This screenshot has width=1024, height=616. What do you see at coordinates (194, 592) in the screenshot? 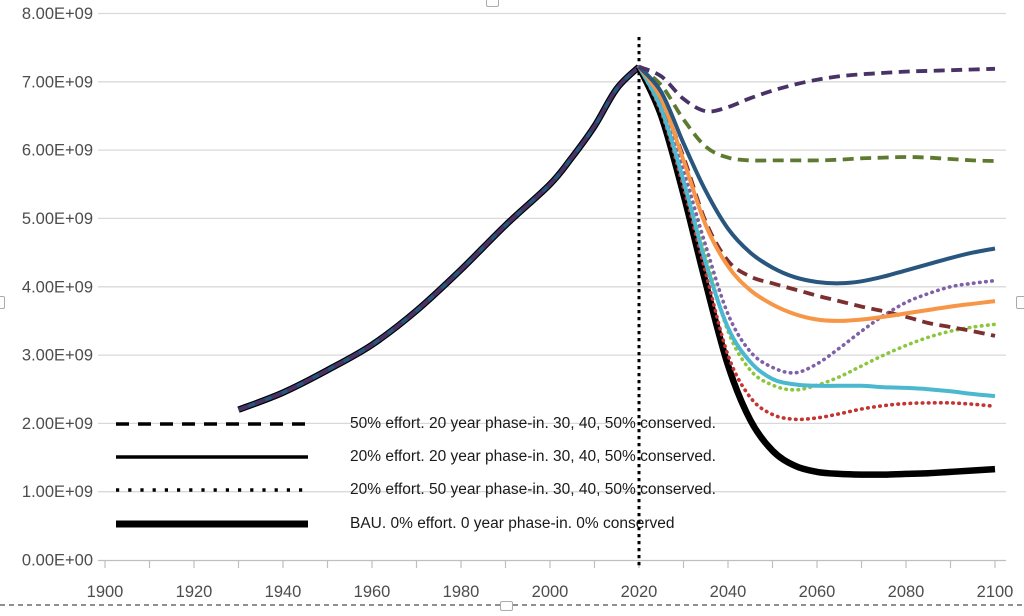
I see `x-tick-label: 1920` at bounding box center [194, 592].